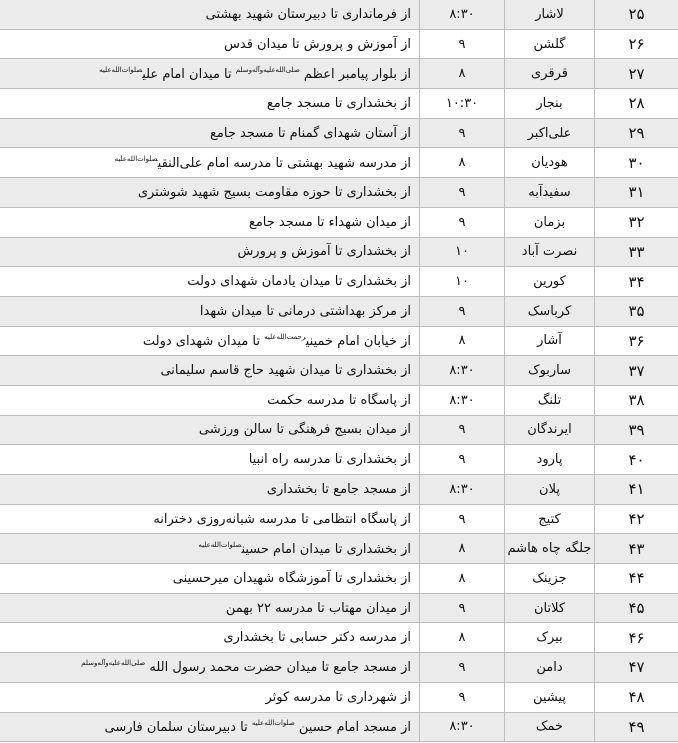 The image size is (678, 743). What do you see at coordinates (462, 103) in the screenshot?
I see `time-cell: ۱۰:۳۰` at bounding box center [462, 103].